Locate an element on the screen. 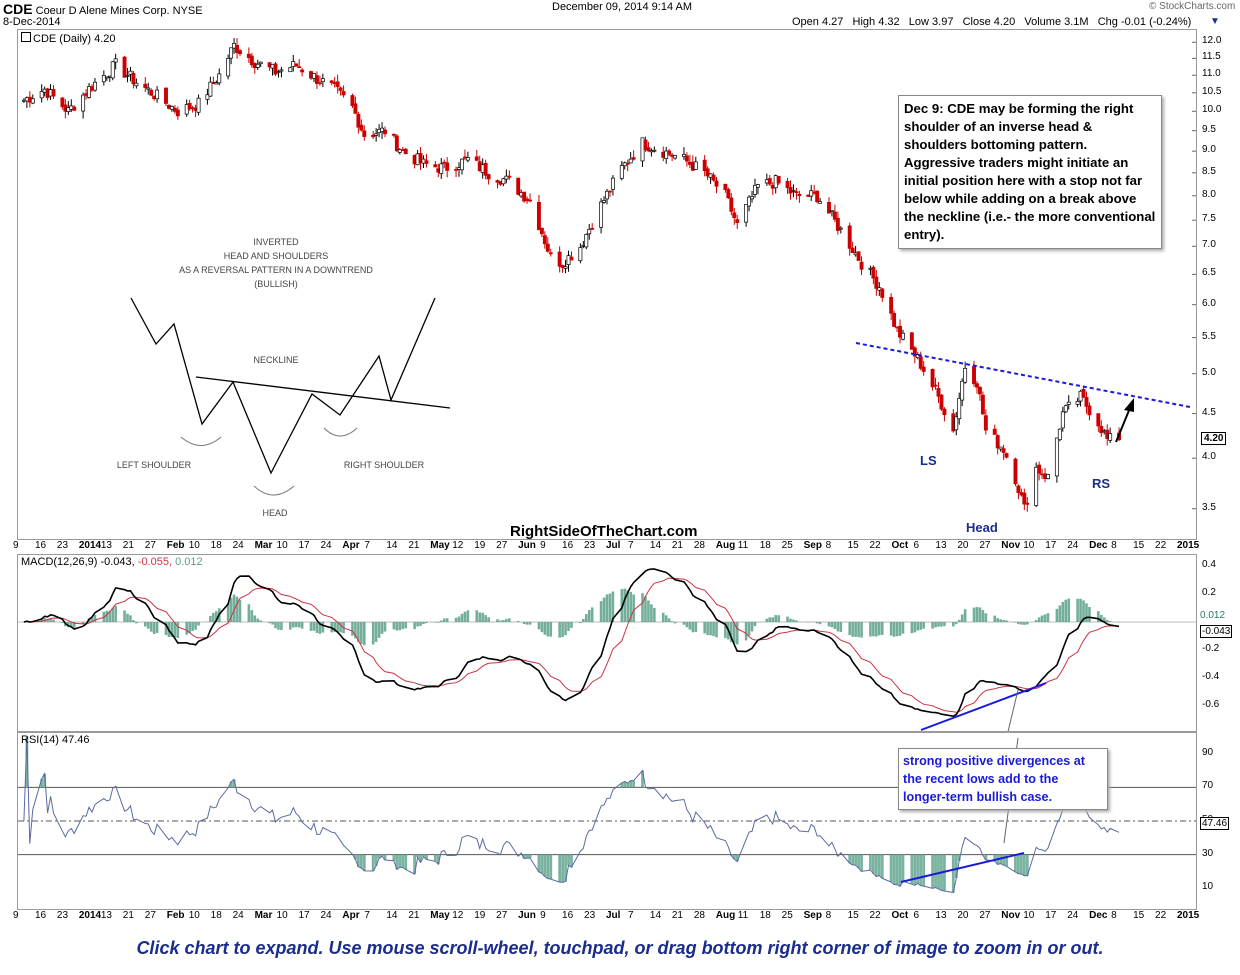 The width and height of the screenshot is (1240, 975). rsi-tick-label: 70 is located at coordinates (1208, 786).